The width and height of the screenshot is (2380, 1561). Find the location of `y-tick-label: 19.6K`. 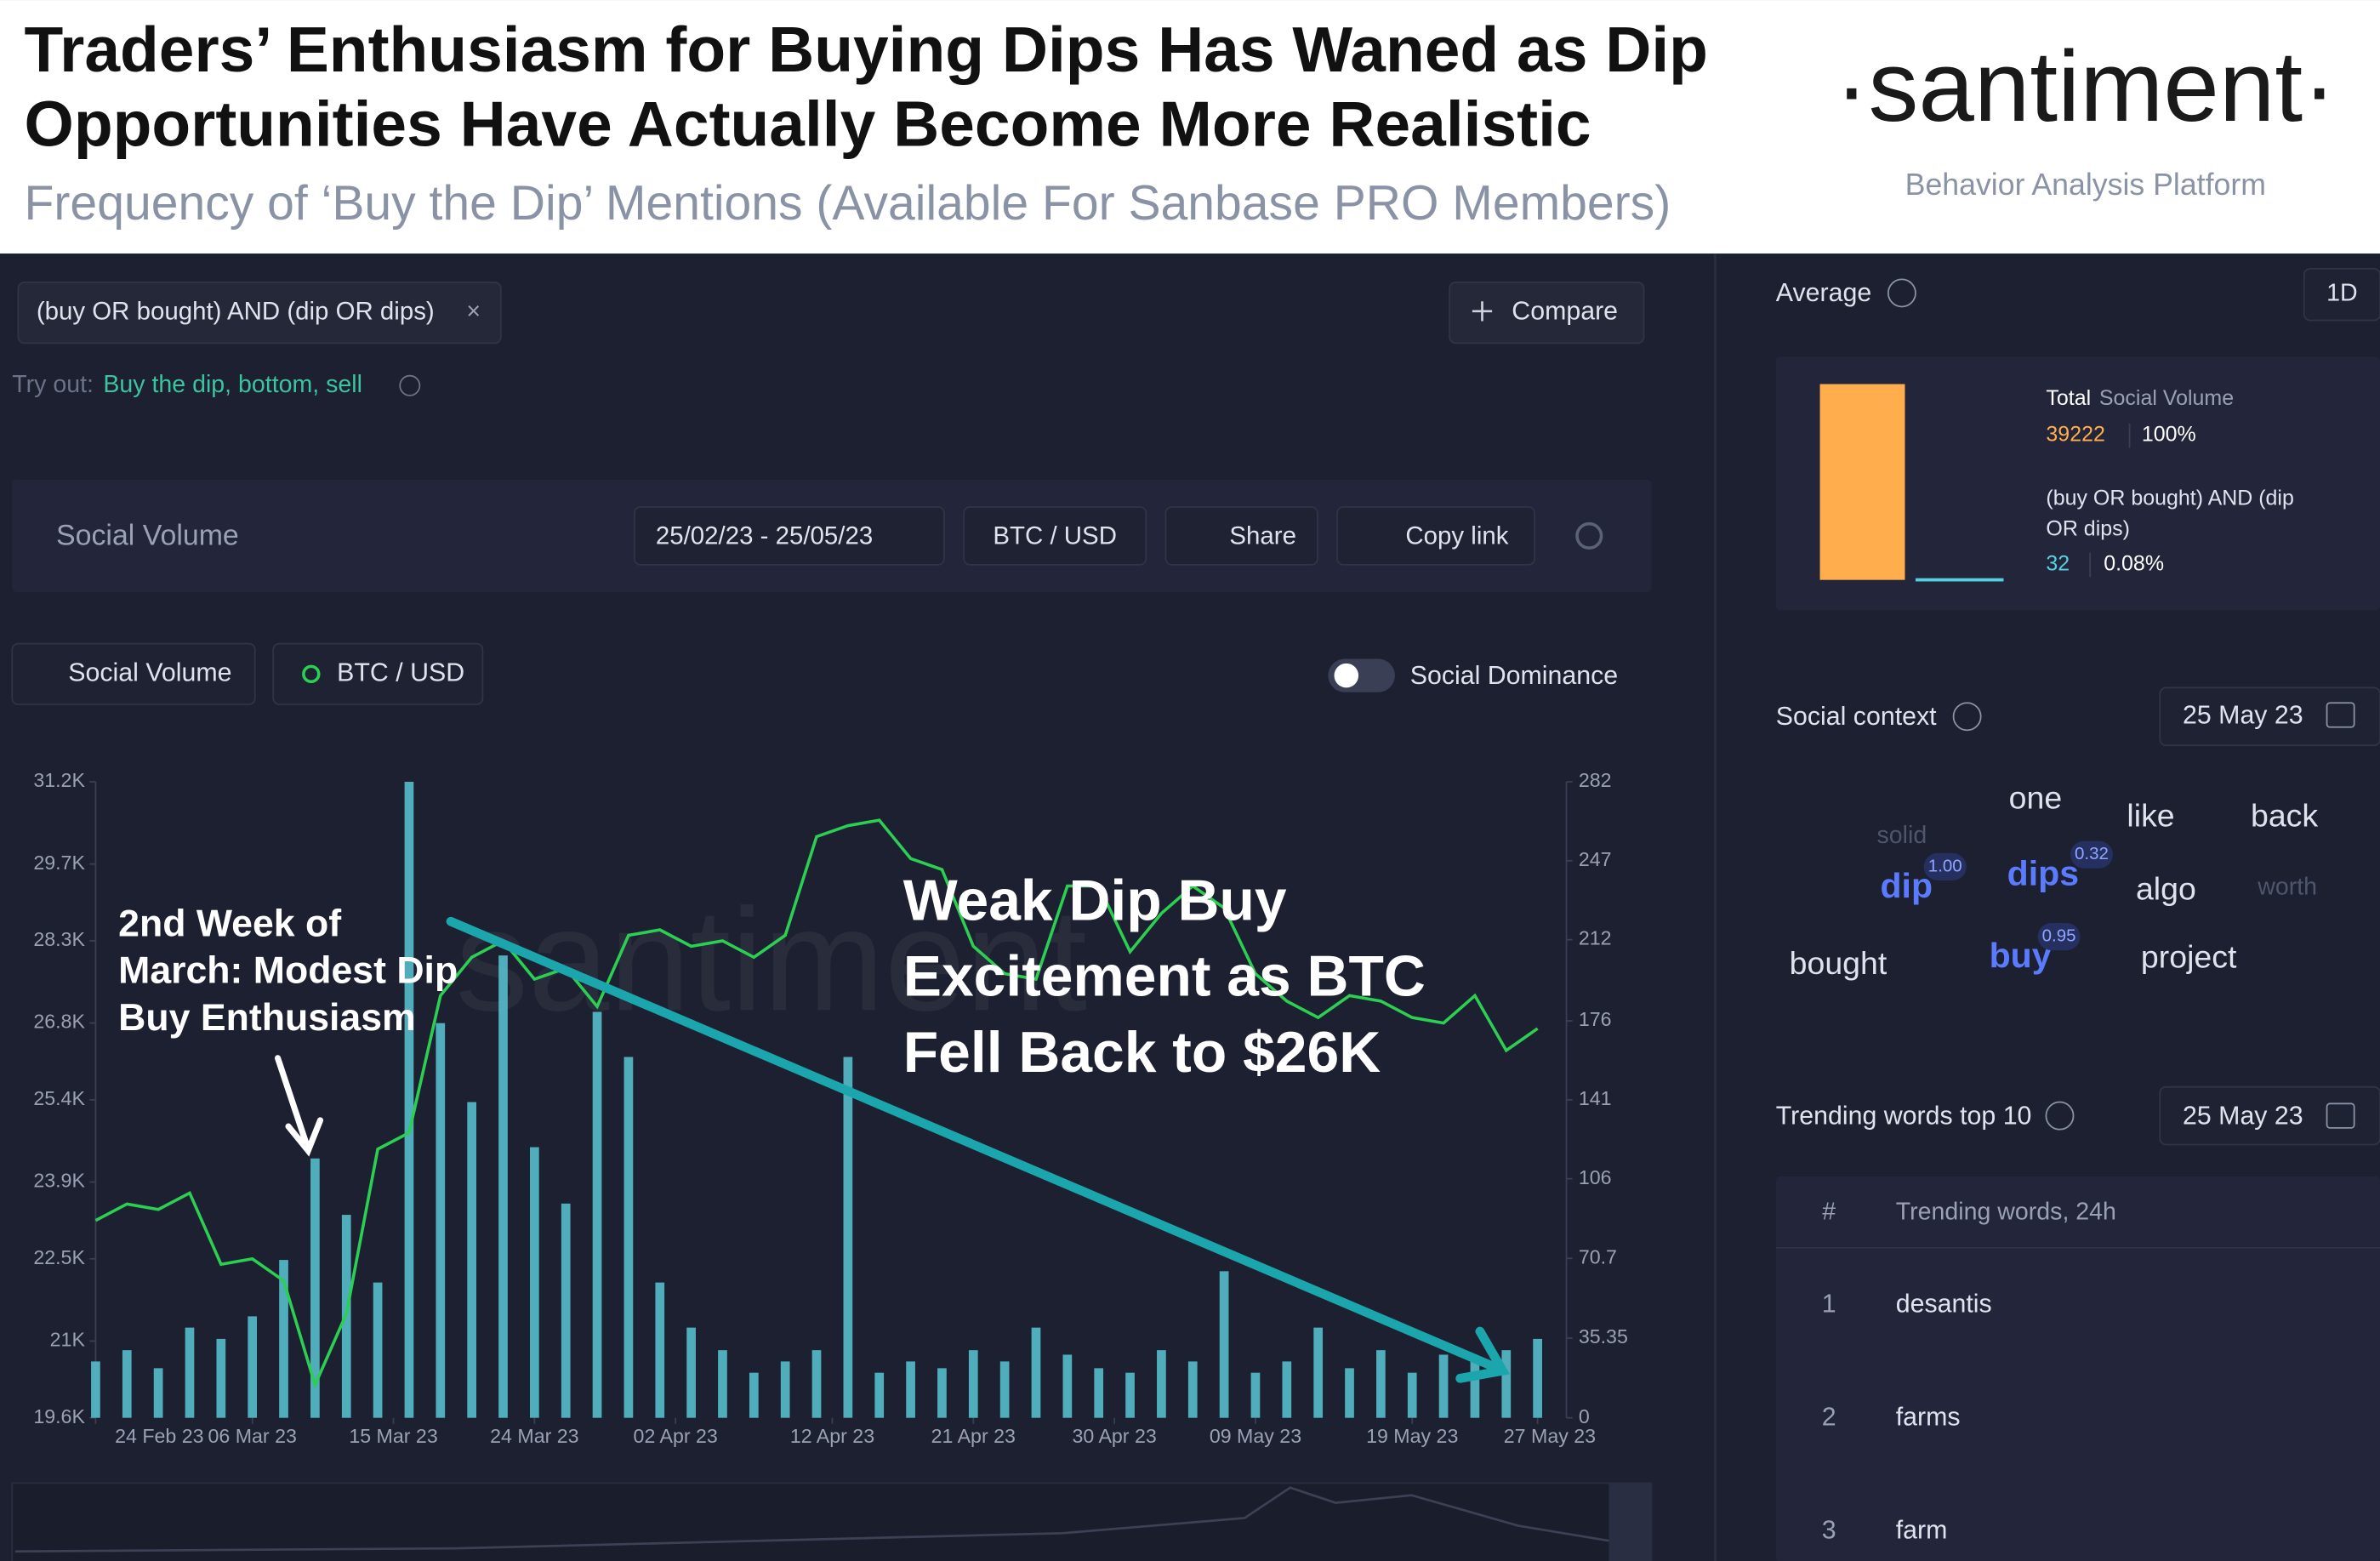

y-tick-label: 19.6K is located at coordinates (59, 1416).